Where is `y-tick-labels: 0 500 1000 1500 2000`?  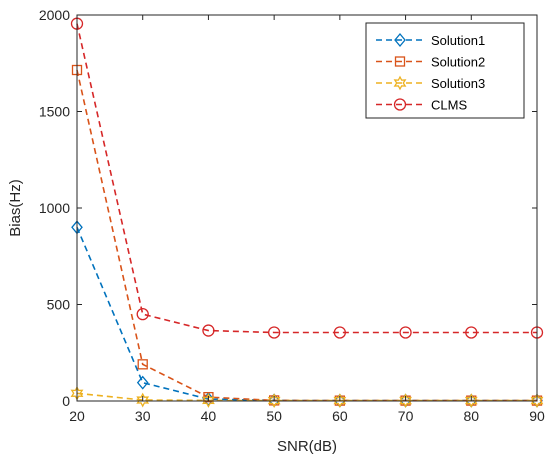 y-tick-labels: 0 500 1000 1500 2000 is located at coordinates (54, 208).